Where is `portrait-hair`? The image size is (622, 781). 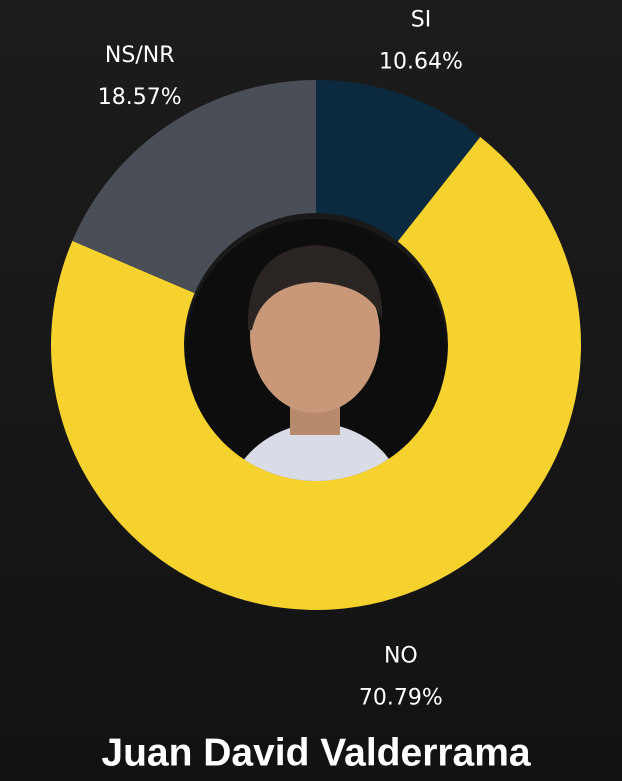 portrait-hair is located at coordinates (315, 287).